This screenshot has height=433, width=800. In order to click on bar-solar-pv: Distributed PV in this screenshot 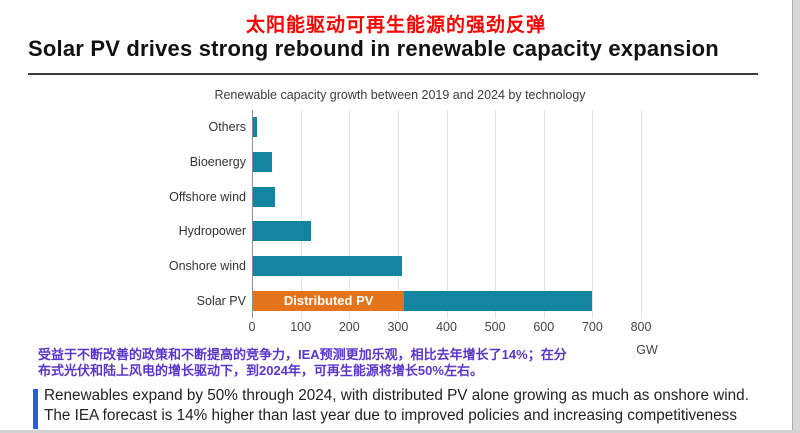, I will do `click(422, 300)`.